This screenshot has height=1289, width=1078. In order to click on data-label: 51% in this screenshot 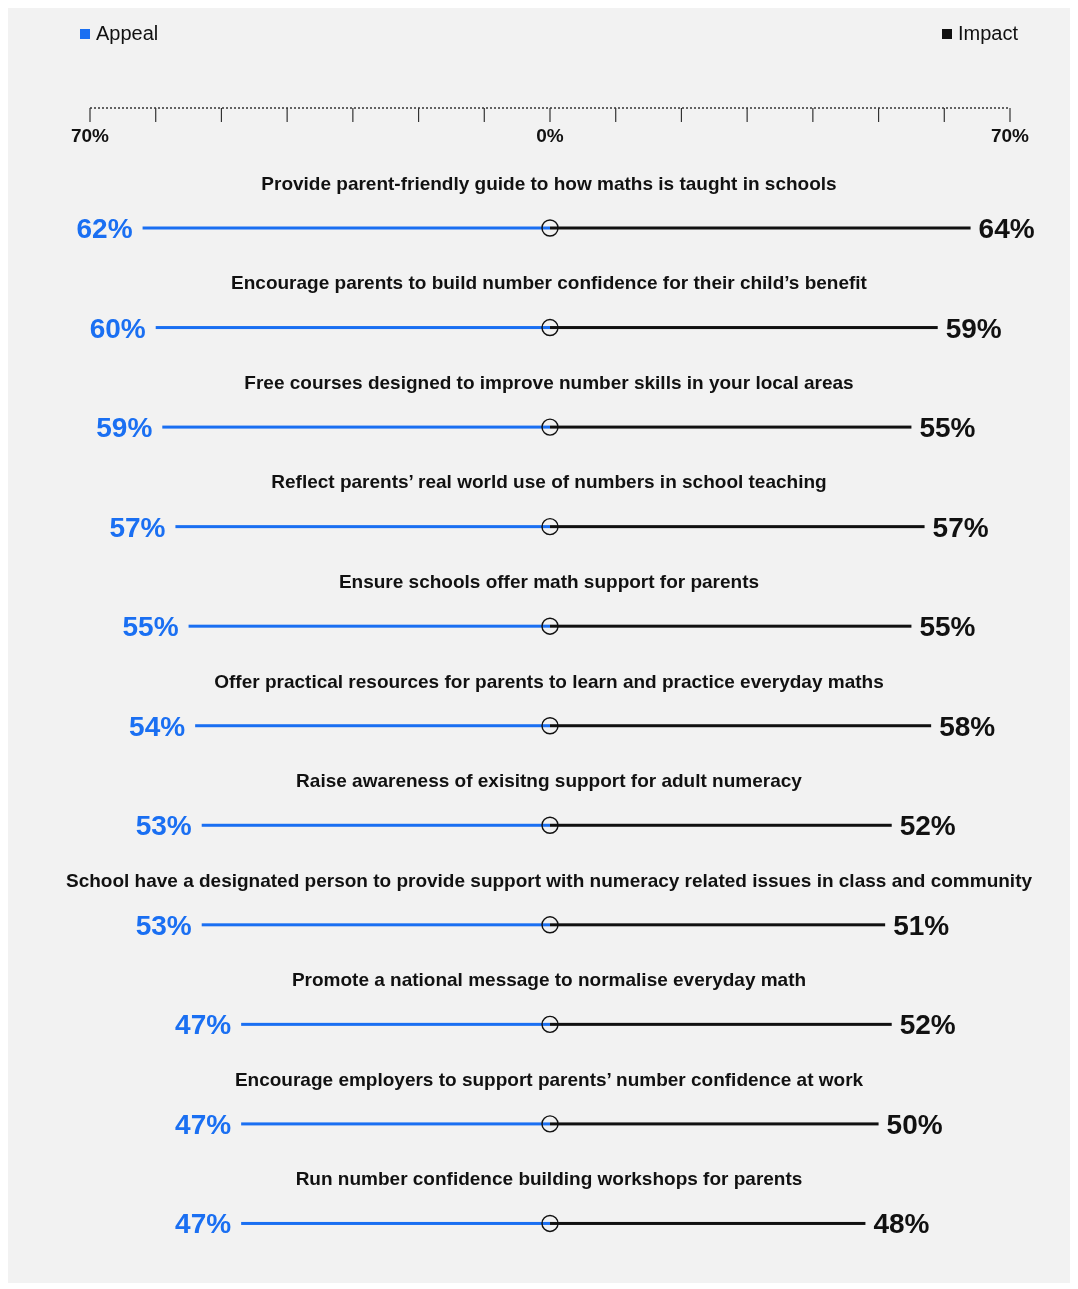, I will do `click(921, 925)`.